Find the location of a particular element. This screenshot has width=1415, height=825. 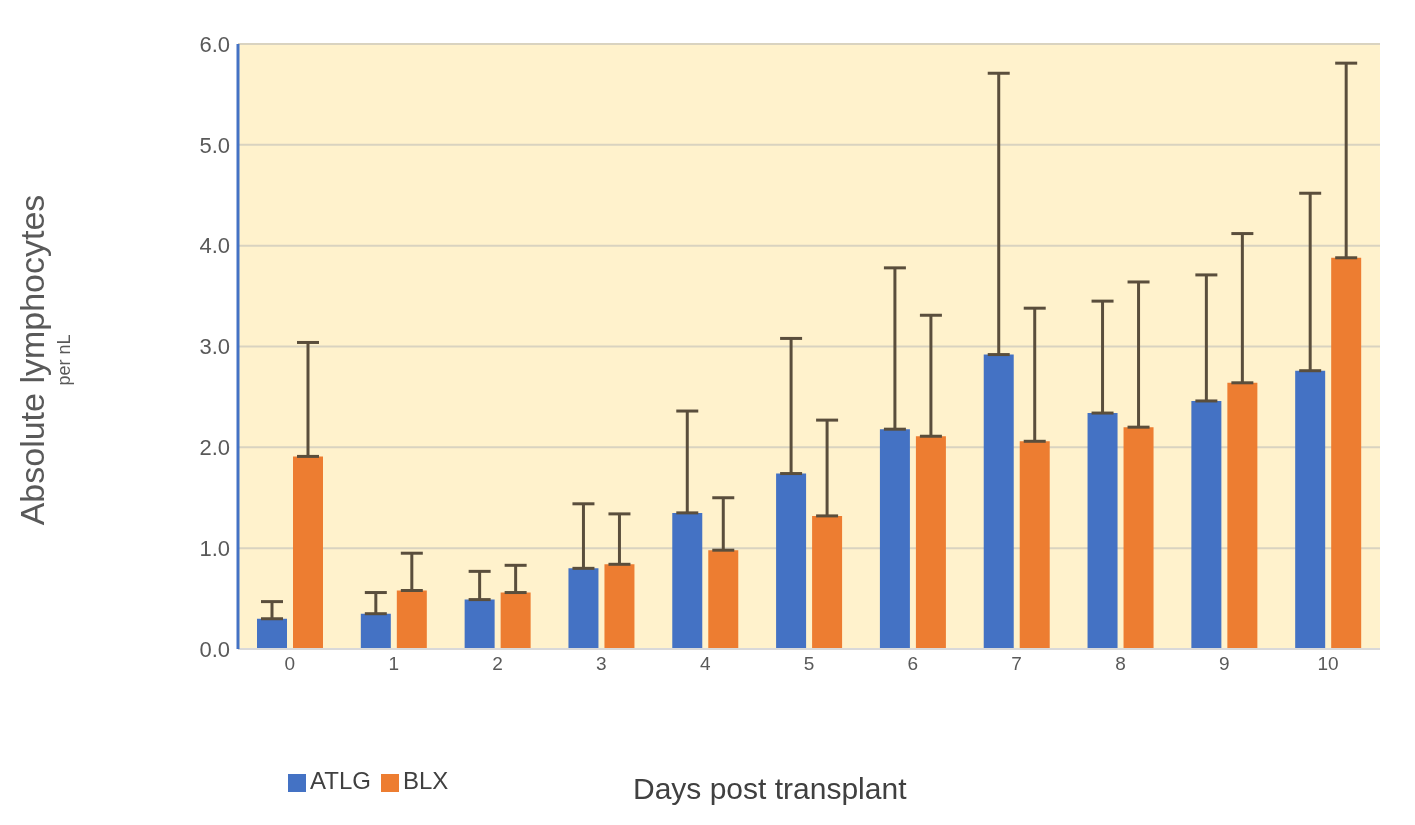

y-tick-label: 6.0 is located at coordinates (214, 44).